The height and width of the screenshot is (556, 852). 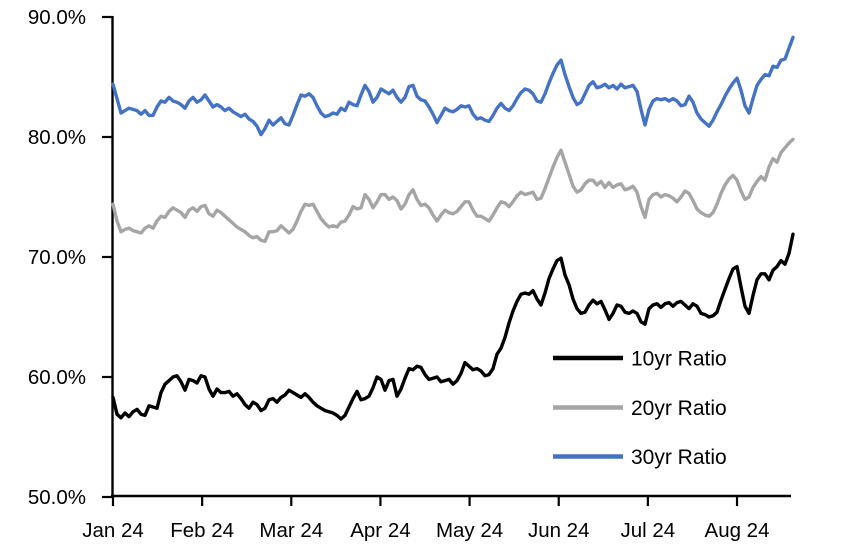 I want to click on x-tick-label: May 24, so click(x=469, y=530).